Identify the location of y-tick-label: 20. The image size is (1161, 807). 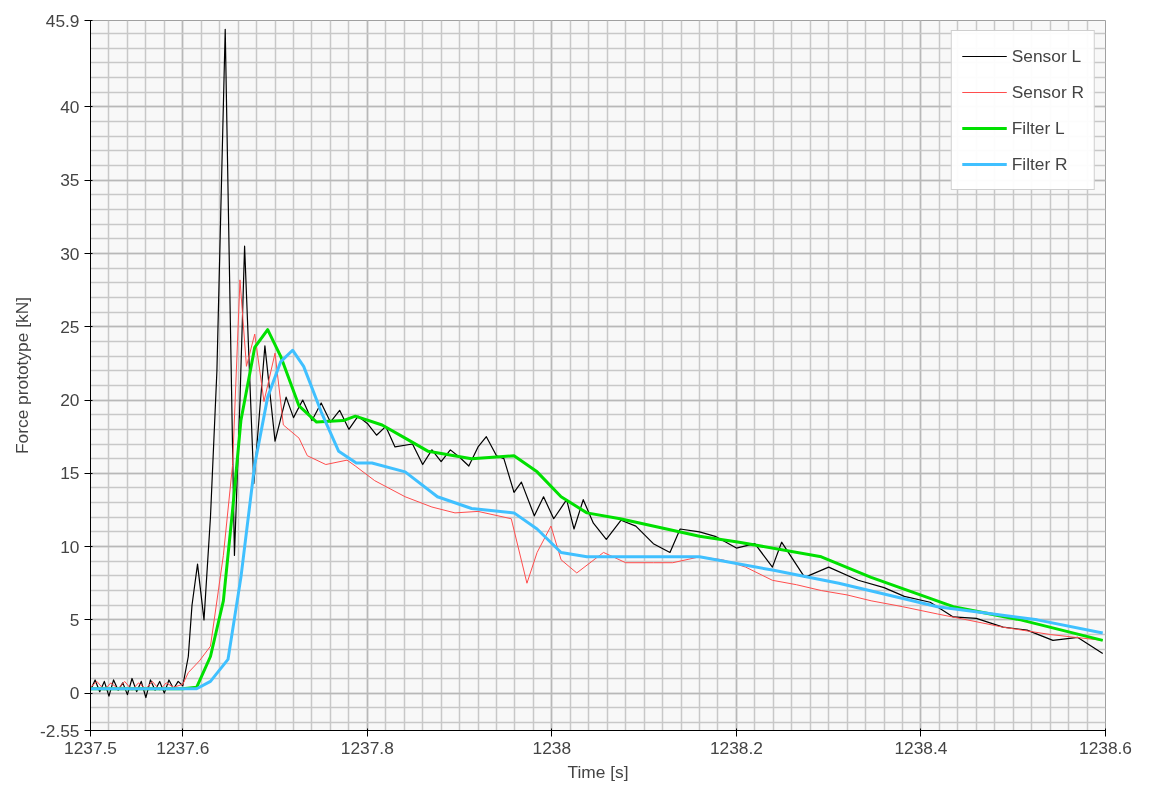
(70, 400).